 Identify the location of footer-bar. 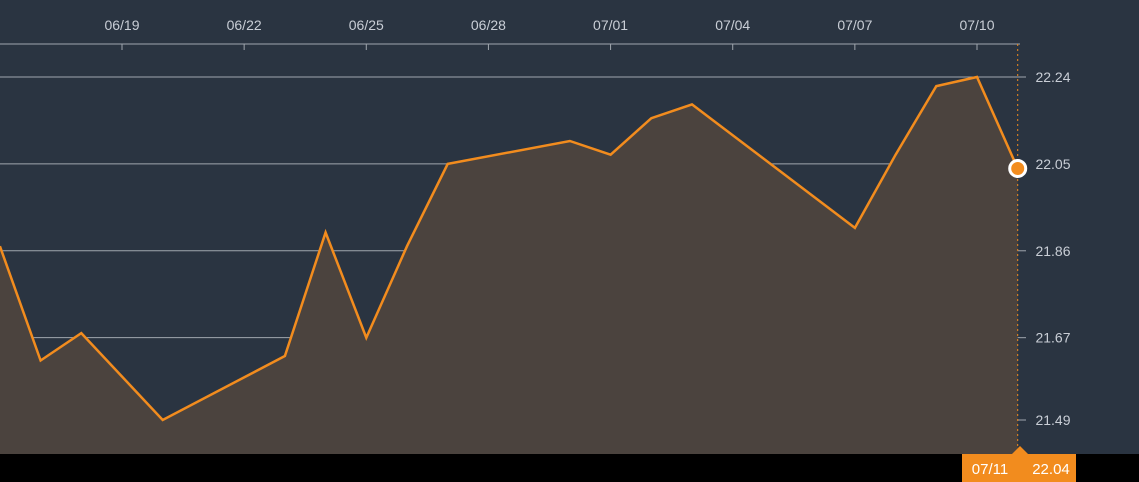
(569, 468).